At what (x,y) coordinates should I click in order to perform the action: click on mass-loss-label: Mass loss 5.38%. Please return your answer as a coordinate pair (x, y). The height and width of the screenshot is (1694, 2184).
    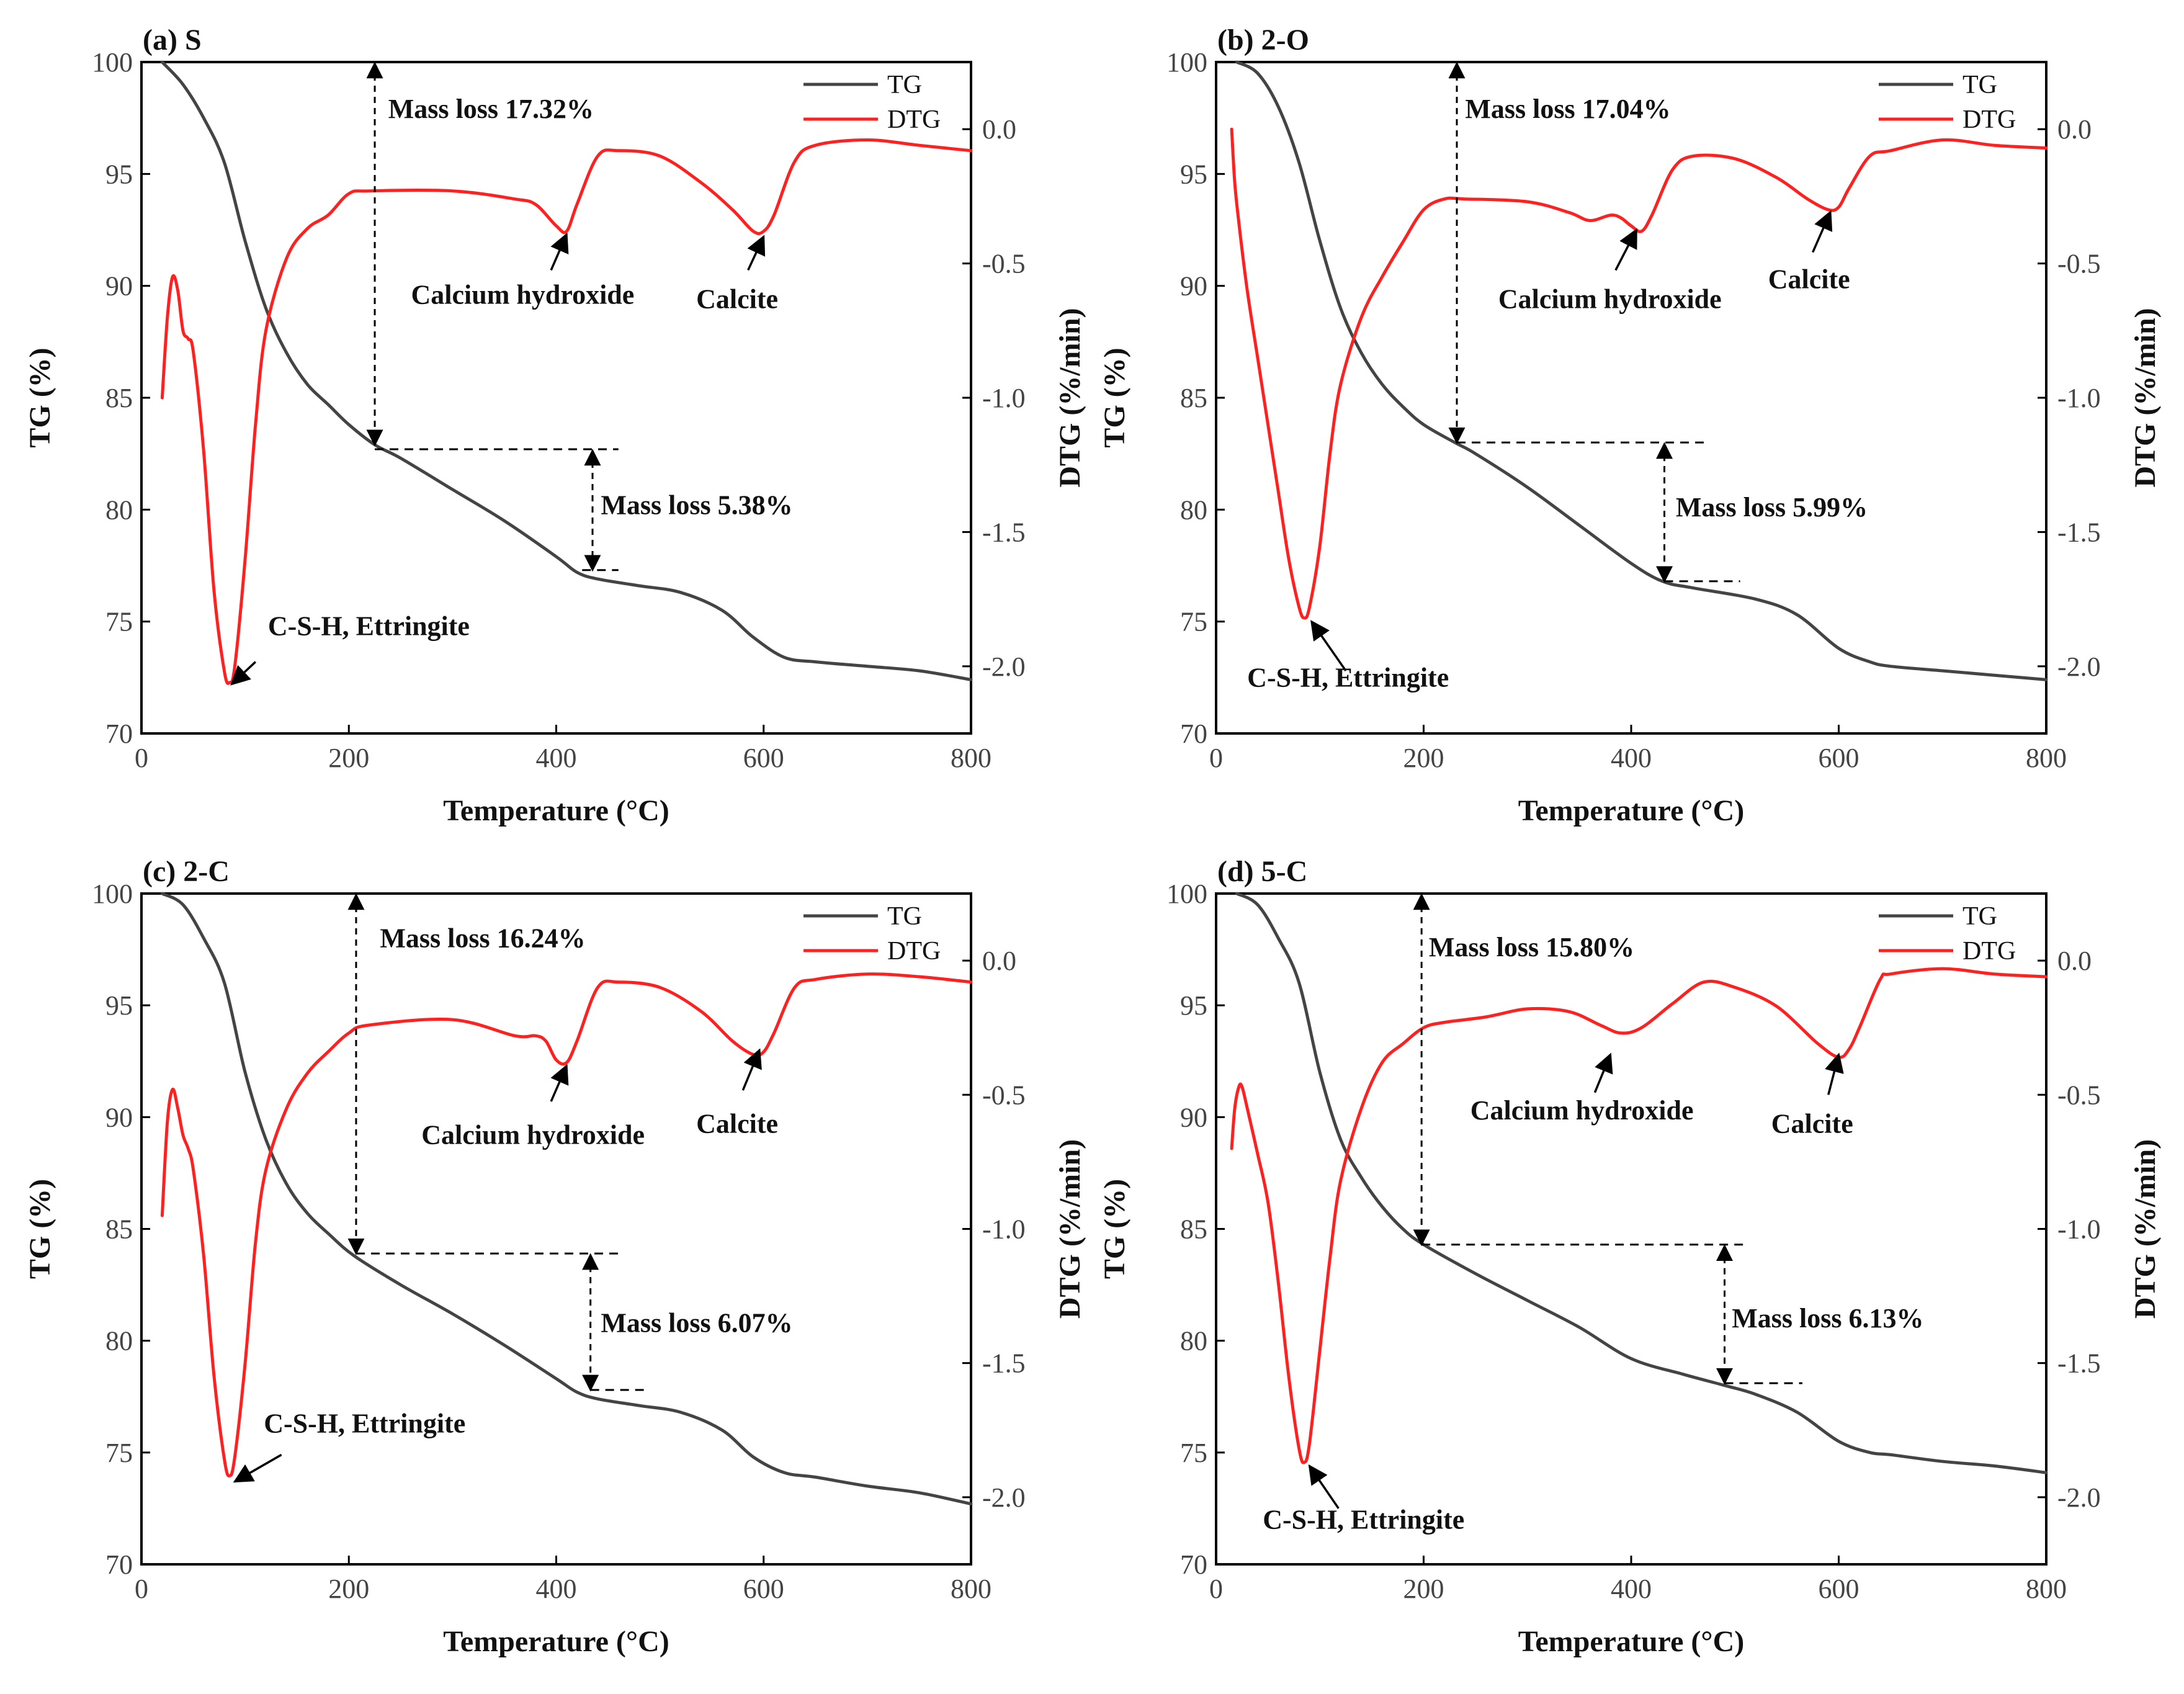
    Looking at the image, I should click on (696, 505).